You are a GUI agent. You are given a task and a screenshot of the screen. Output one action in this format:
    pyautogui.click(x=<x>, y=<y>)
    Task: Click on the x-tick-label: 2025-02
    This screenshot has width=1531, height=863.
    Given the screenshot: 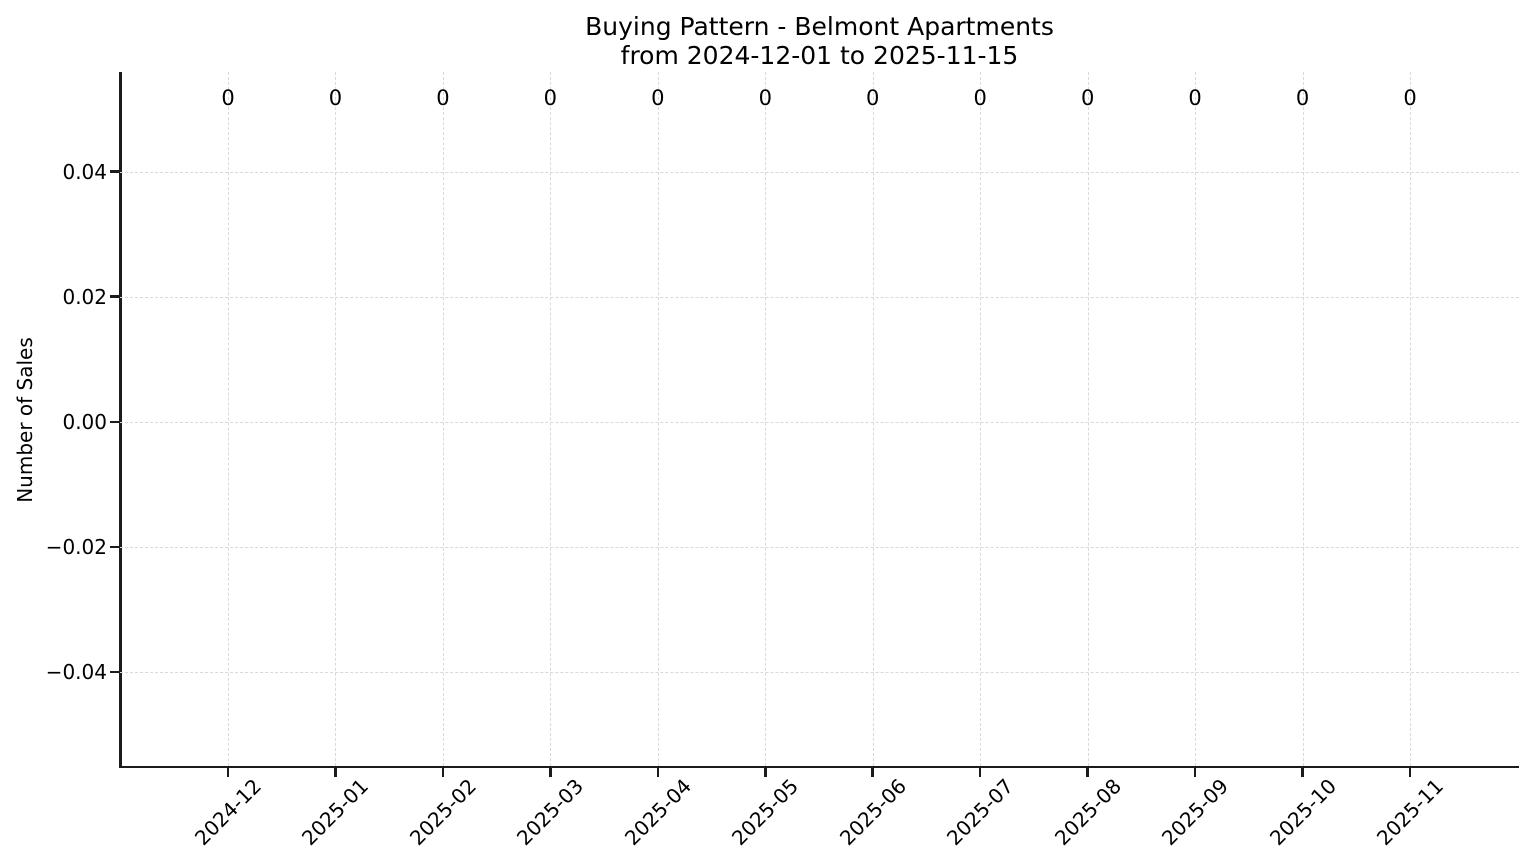 What is the action you would take?
    pyautogui.click(x=442, y=812)
    